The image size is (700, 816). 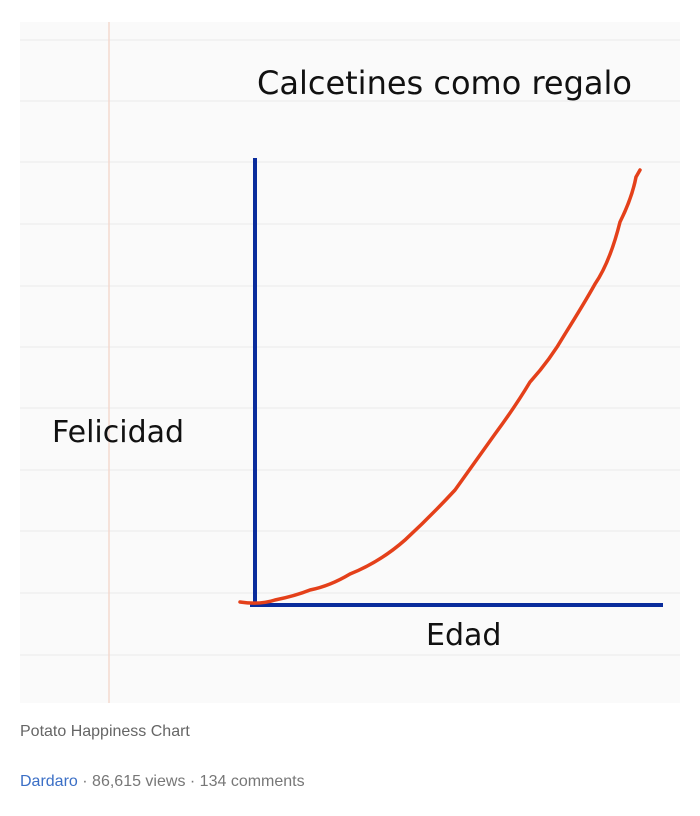 What do you see at coordinates (252, 781) in the screenshot?
I see `comments-link: 134 comments` at bounding box center [252, 781].